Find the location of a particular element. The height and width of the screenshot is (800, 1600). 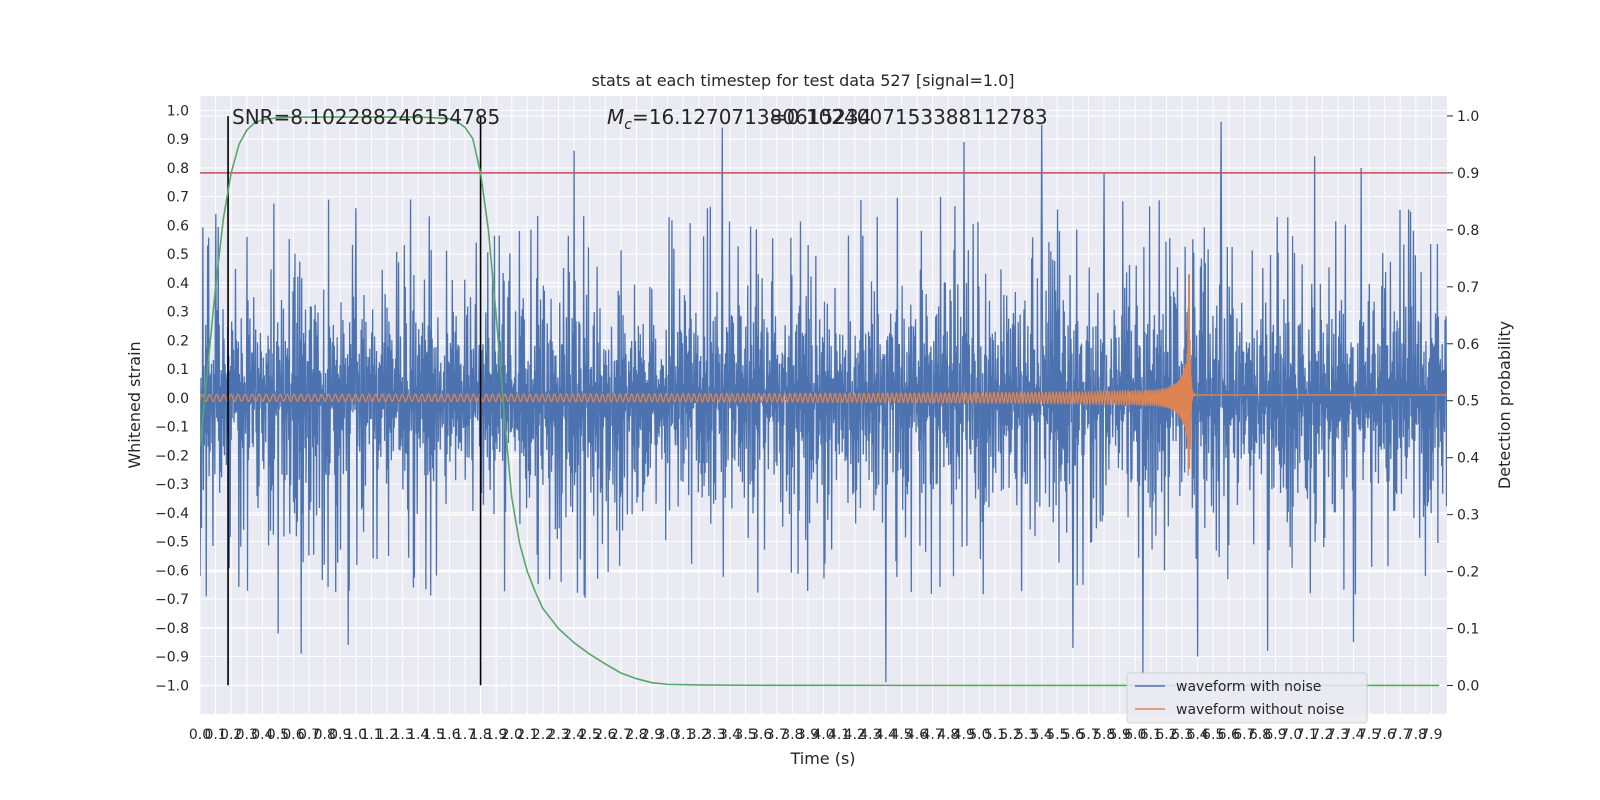

x-tick-label: 3.4 is located at coordinates (730, 735).